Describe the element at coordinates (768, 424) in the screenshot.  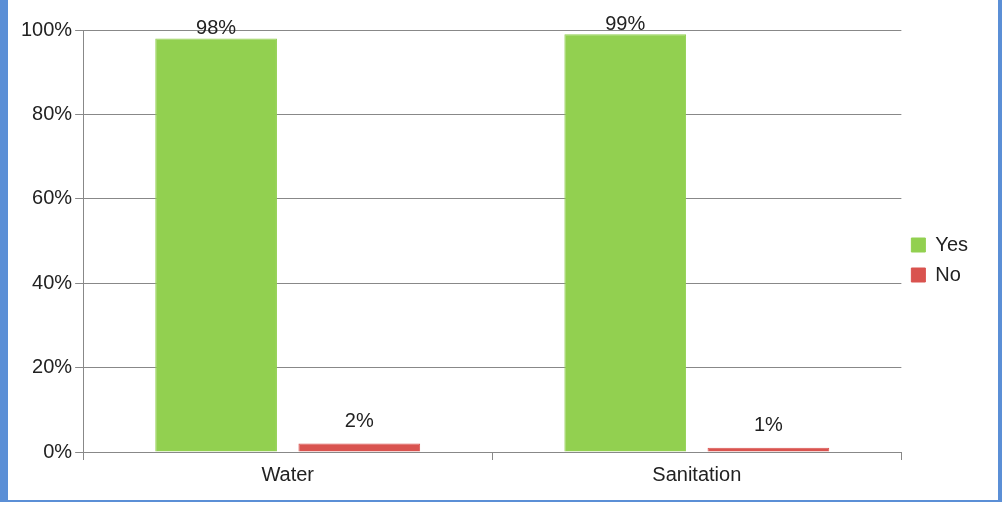
I see `data-label: 1%` at that location.